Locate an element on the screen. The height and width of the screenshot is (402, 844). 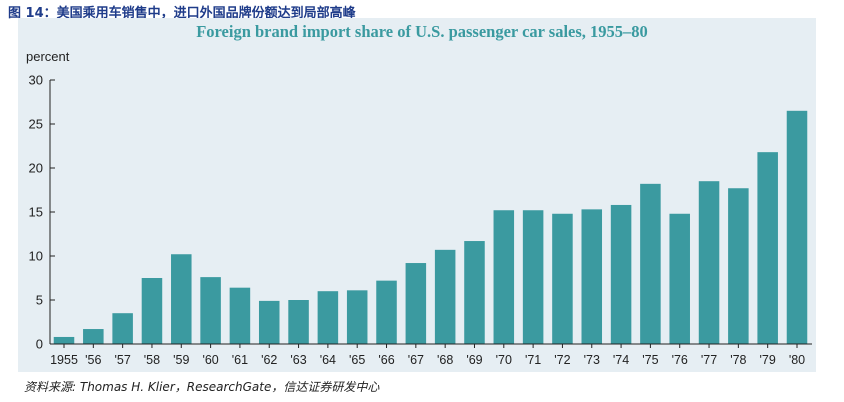
x-tick-label: '62 is located at coordinates (269, 360).